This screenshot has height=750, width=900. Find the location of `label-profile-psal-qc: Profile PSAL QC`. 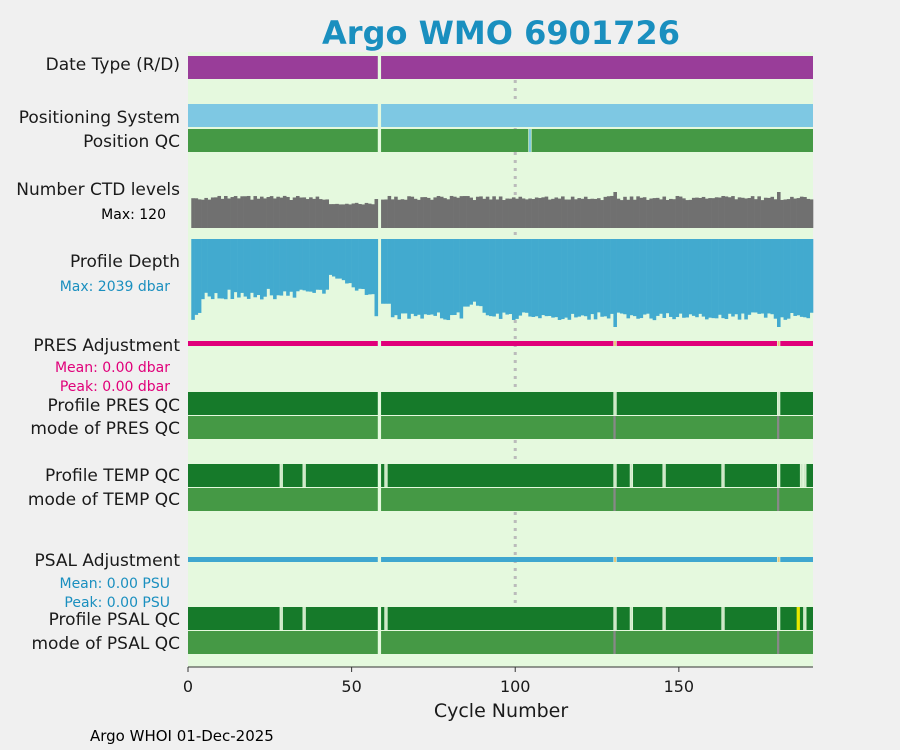

label-profile-psal-qc: Profile PSAL QC is located at coordinates (114, 620).